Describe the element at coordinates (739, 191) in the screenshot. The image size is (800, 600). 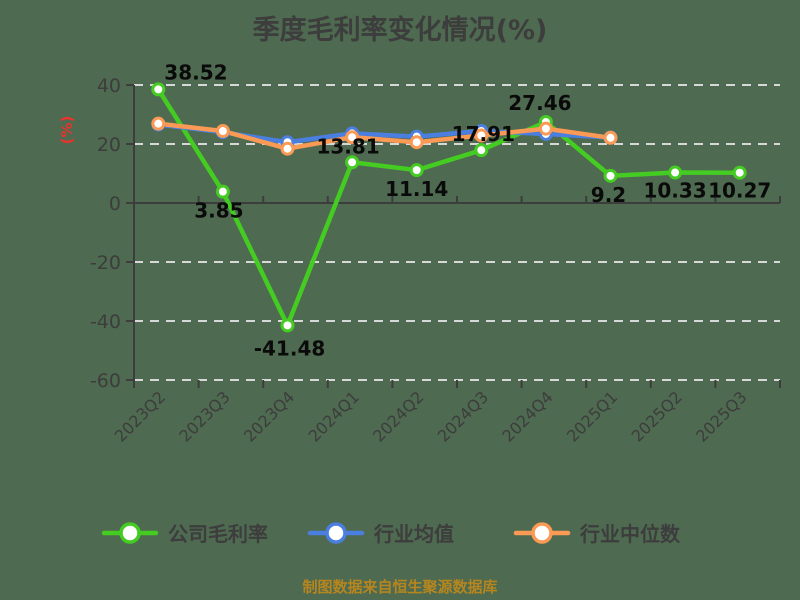
I see `data-point-label: 10.27` at that location.